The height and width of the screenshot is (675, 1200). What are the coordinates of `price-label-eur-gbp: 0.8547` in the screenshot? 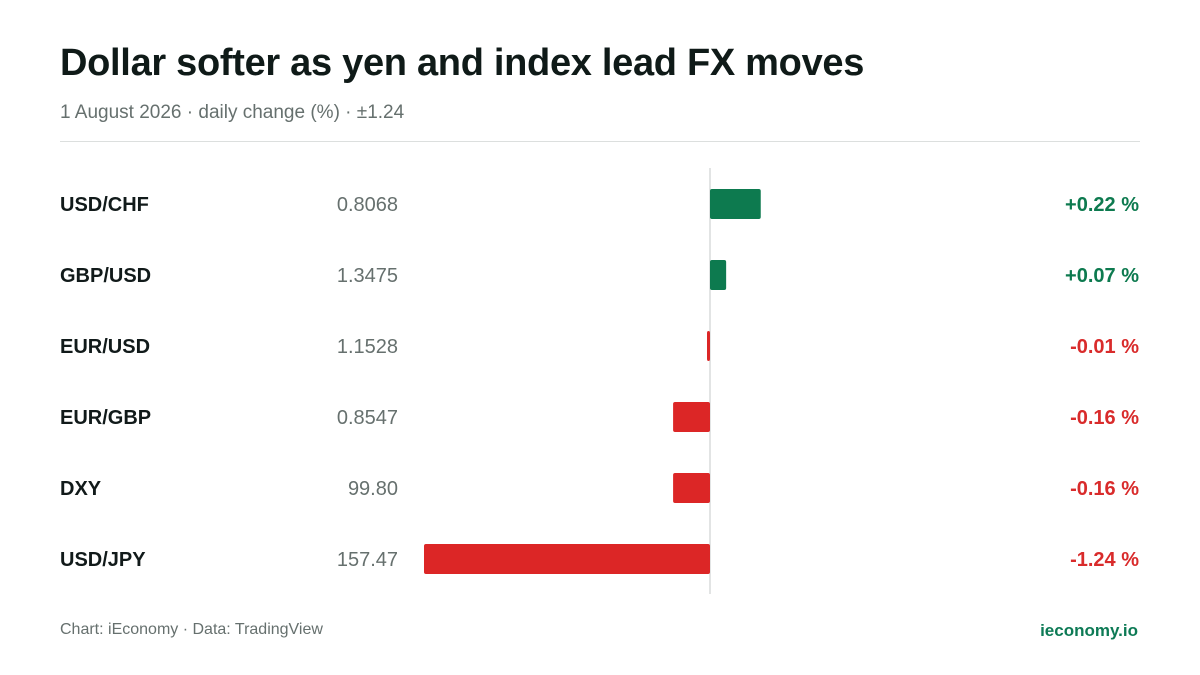 It's located at (367, 418).